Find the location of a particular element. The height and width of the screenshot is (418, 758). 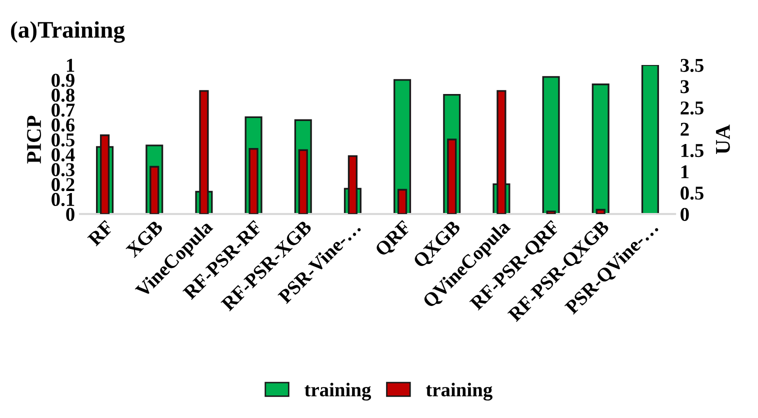

y-tick-label: 0.4 is located at coordinates (63, 155).